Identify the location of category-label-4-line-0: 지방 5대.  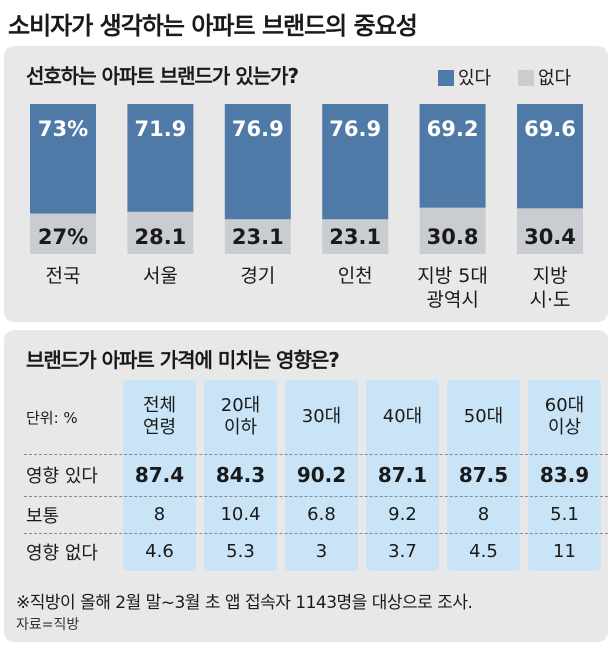
(452, 276).